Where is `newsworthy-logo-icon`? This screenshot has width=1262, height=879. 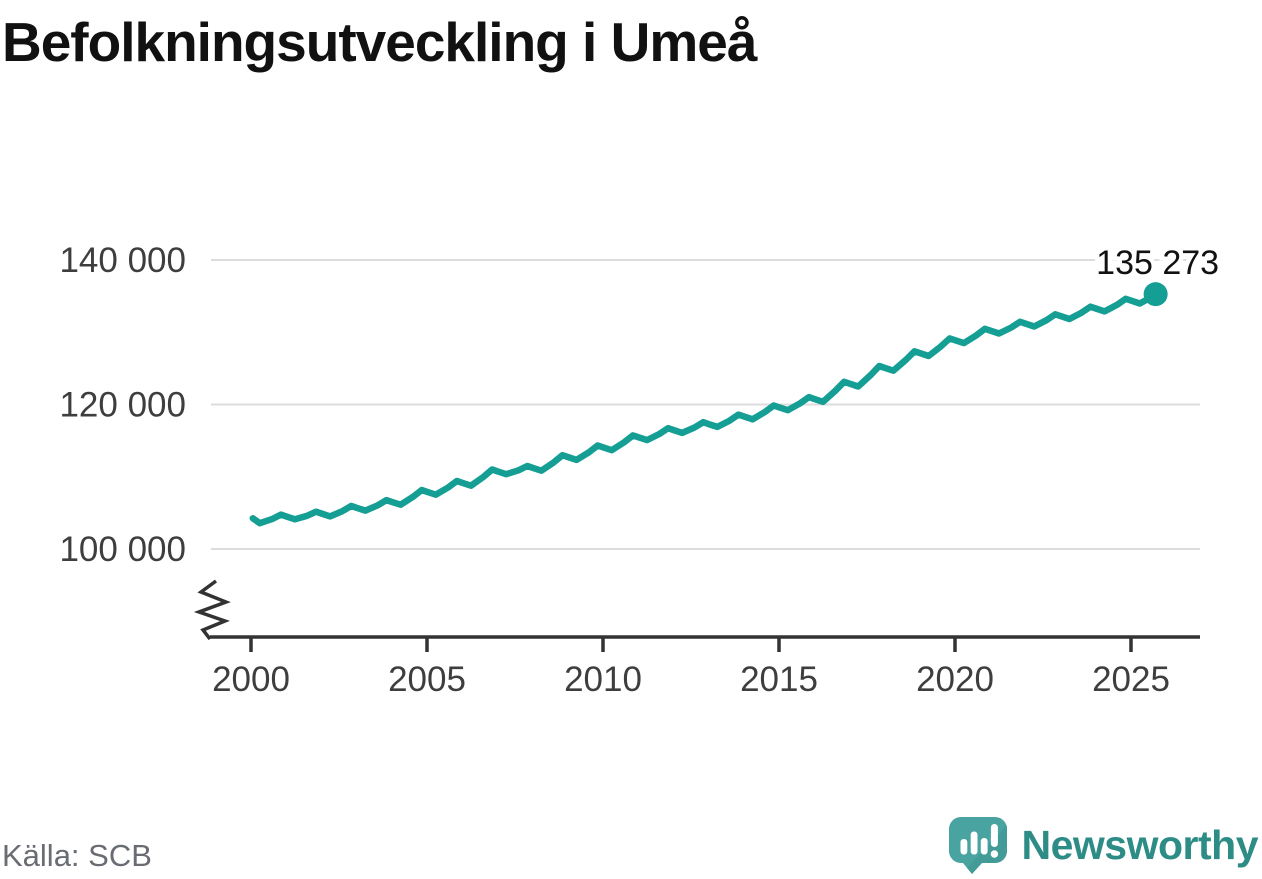 newsworthy-logo-icon is located at coordinates (977, 845).